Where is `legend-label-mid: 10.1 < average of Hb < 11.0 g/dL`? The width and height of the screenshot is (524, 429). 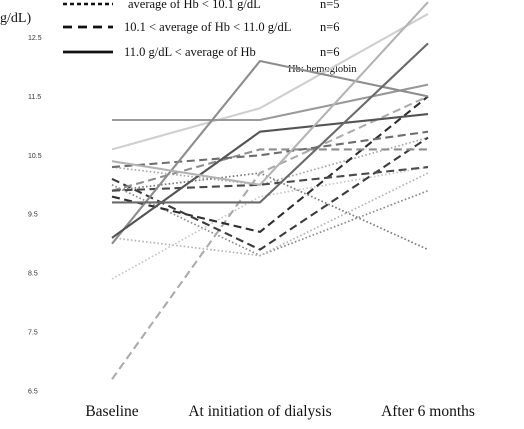 legend-label-mid: 10.1 < average of Hb < 11.0 g/dL is located at coordinates (207, 27).